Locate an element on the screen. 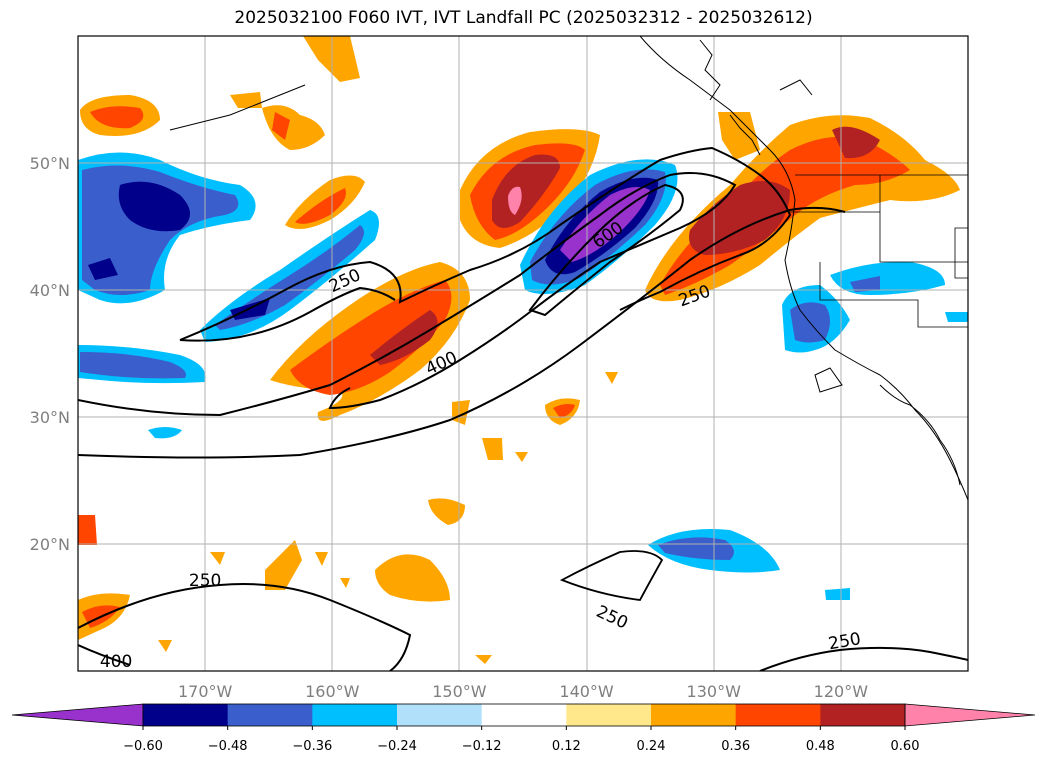  colorbar-frame is located at coordinates (524, 715).